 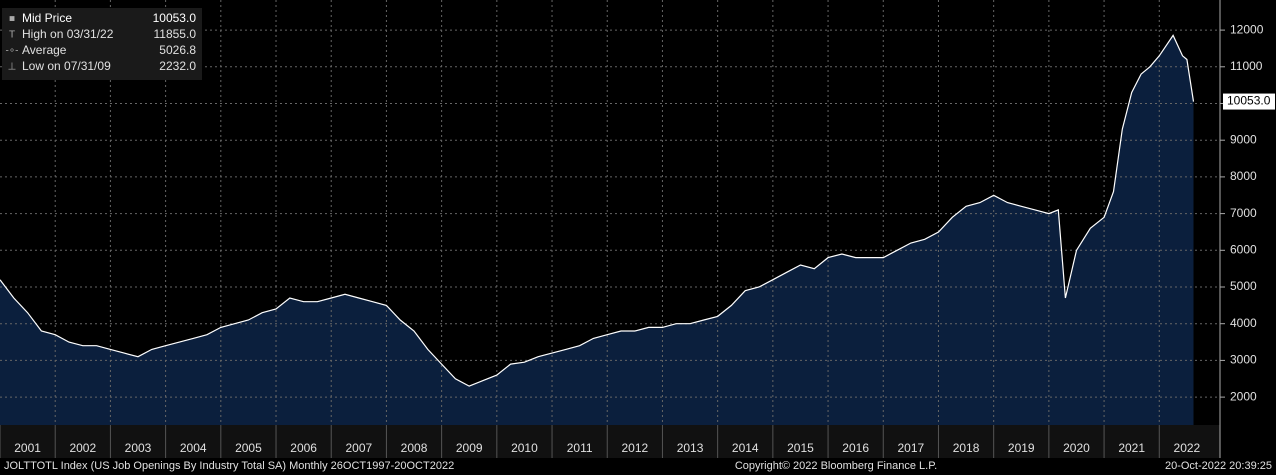 I want to click on legend-label: High on 03/31/22, so click(x=68, y=34).